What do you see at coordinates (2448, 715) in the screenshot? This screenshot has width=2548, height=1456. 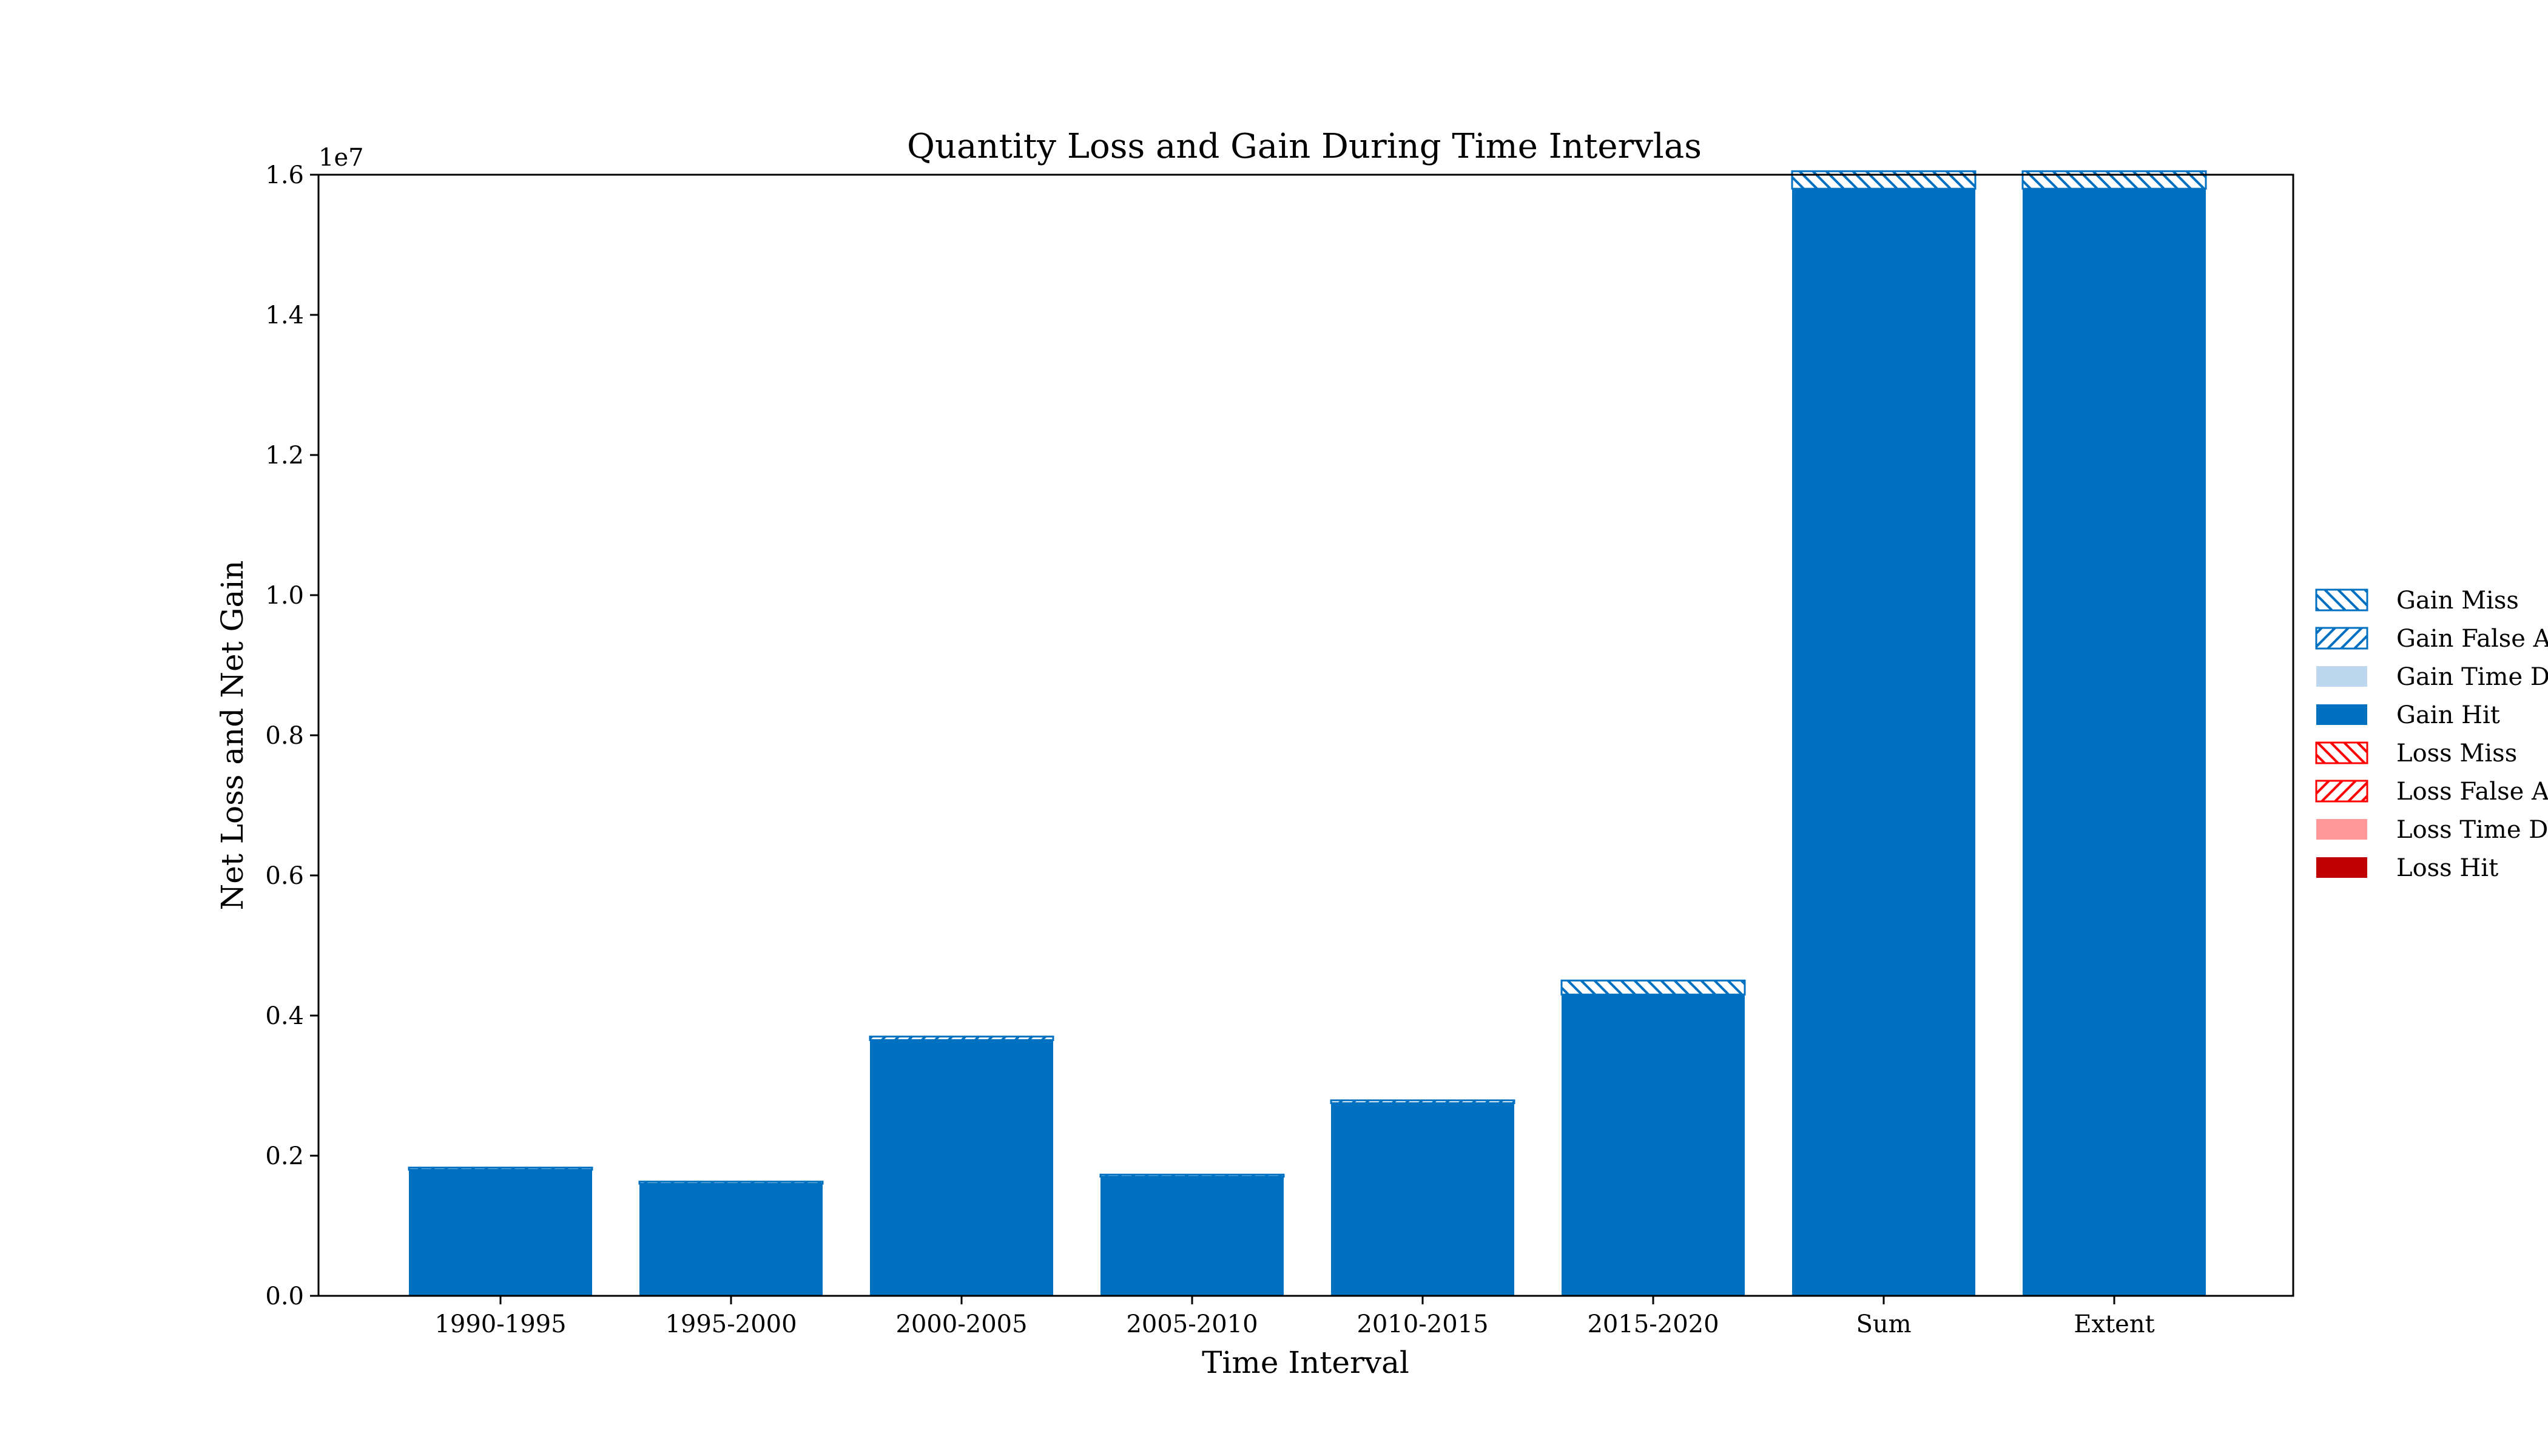 I see `legend-label-gain-hit: Gain Hit` at bounding box center [2448, 715].